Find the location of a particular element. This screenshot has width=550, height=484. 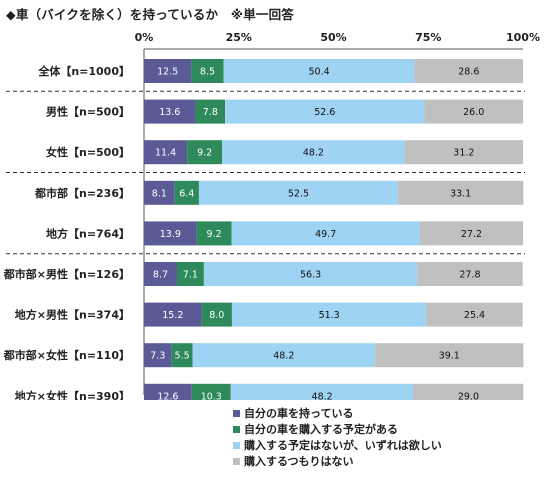

legend-item: 自分の車を購入する予定がある is located at coordinates (337, 429).